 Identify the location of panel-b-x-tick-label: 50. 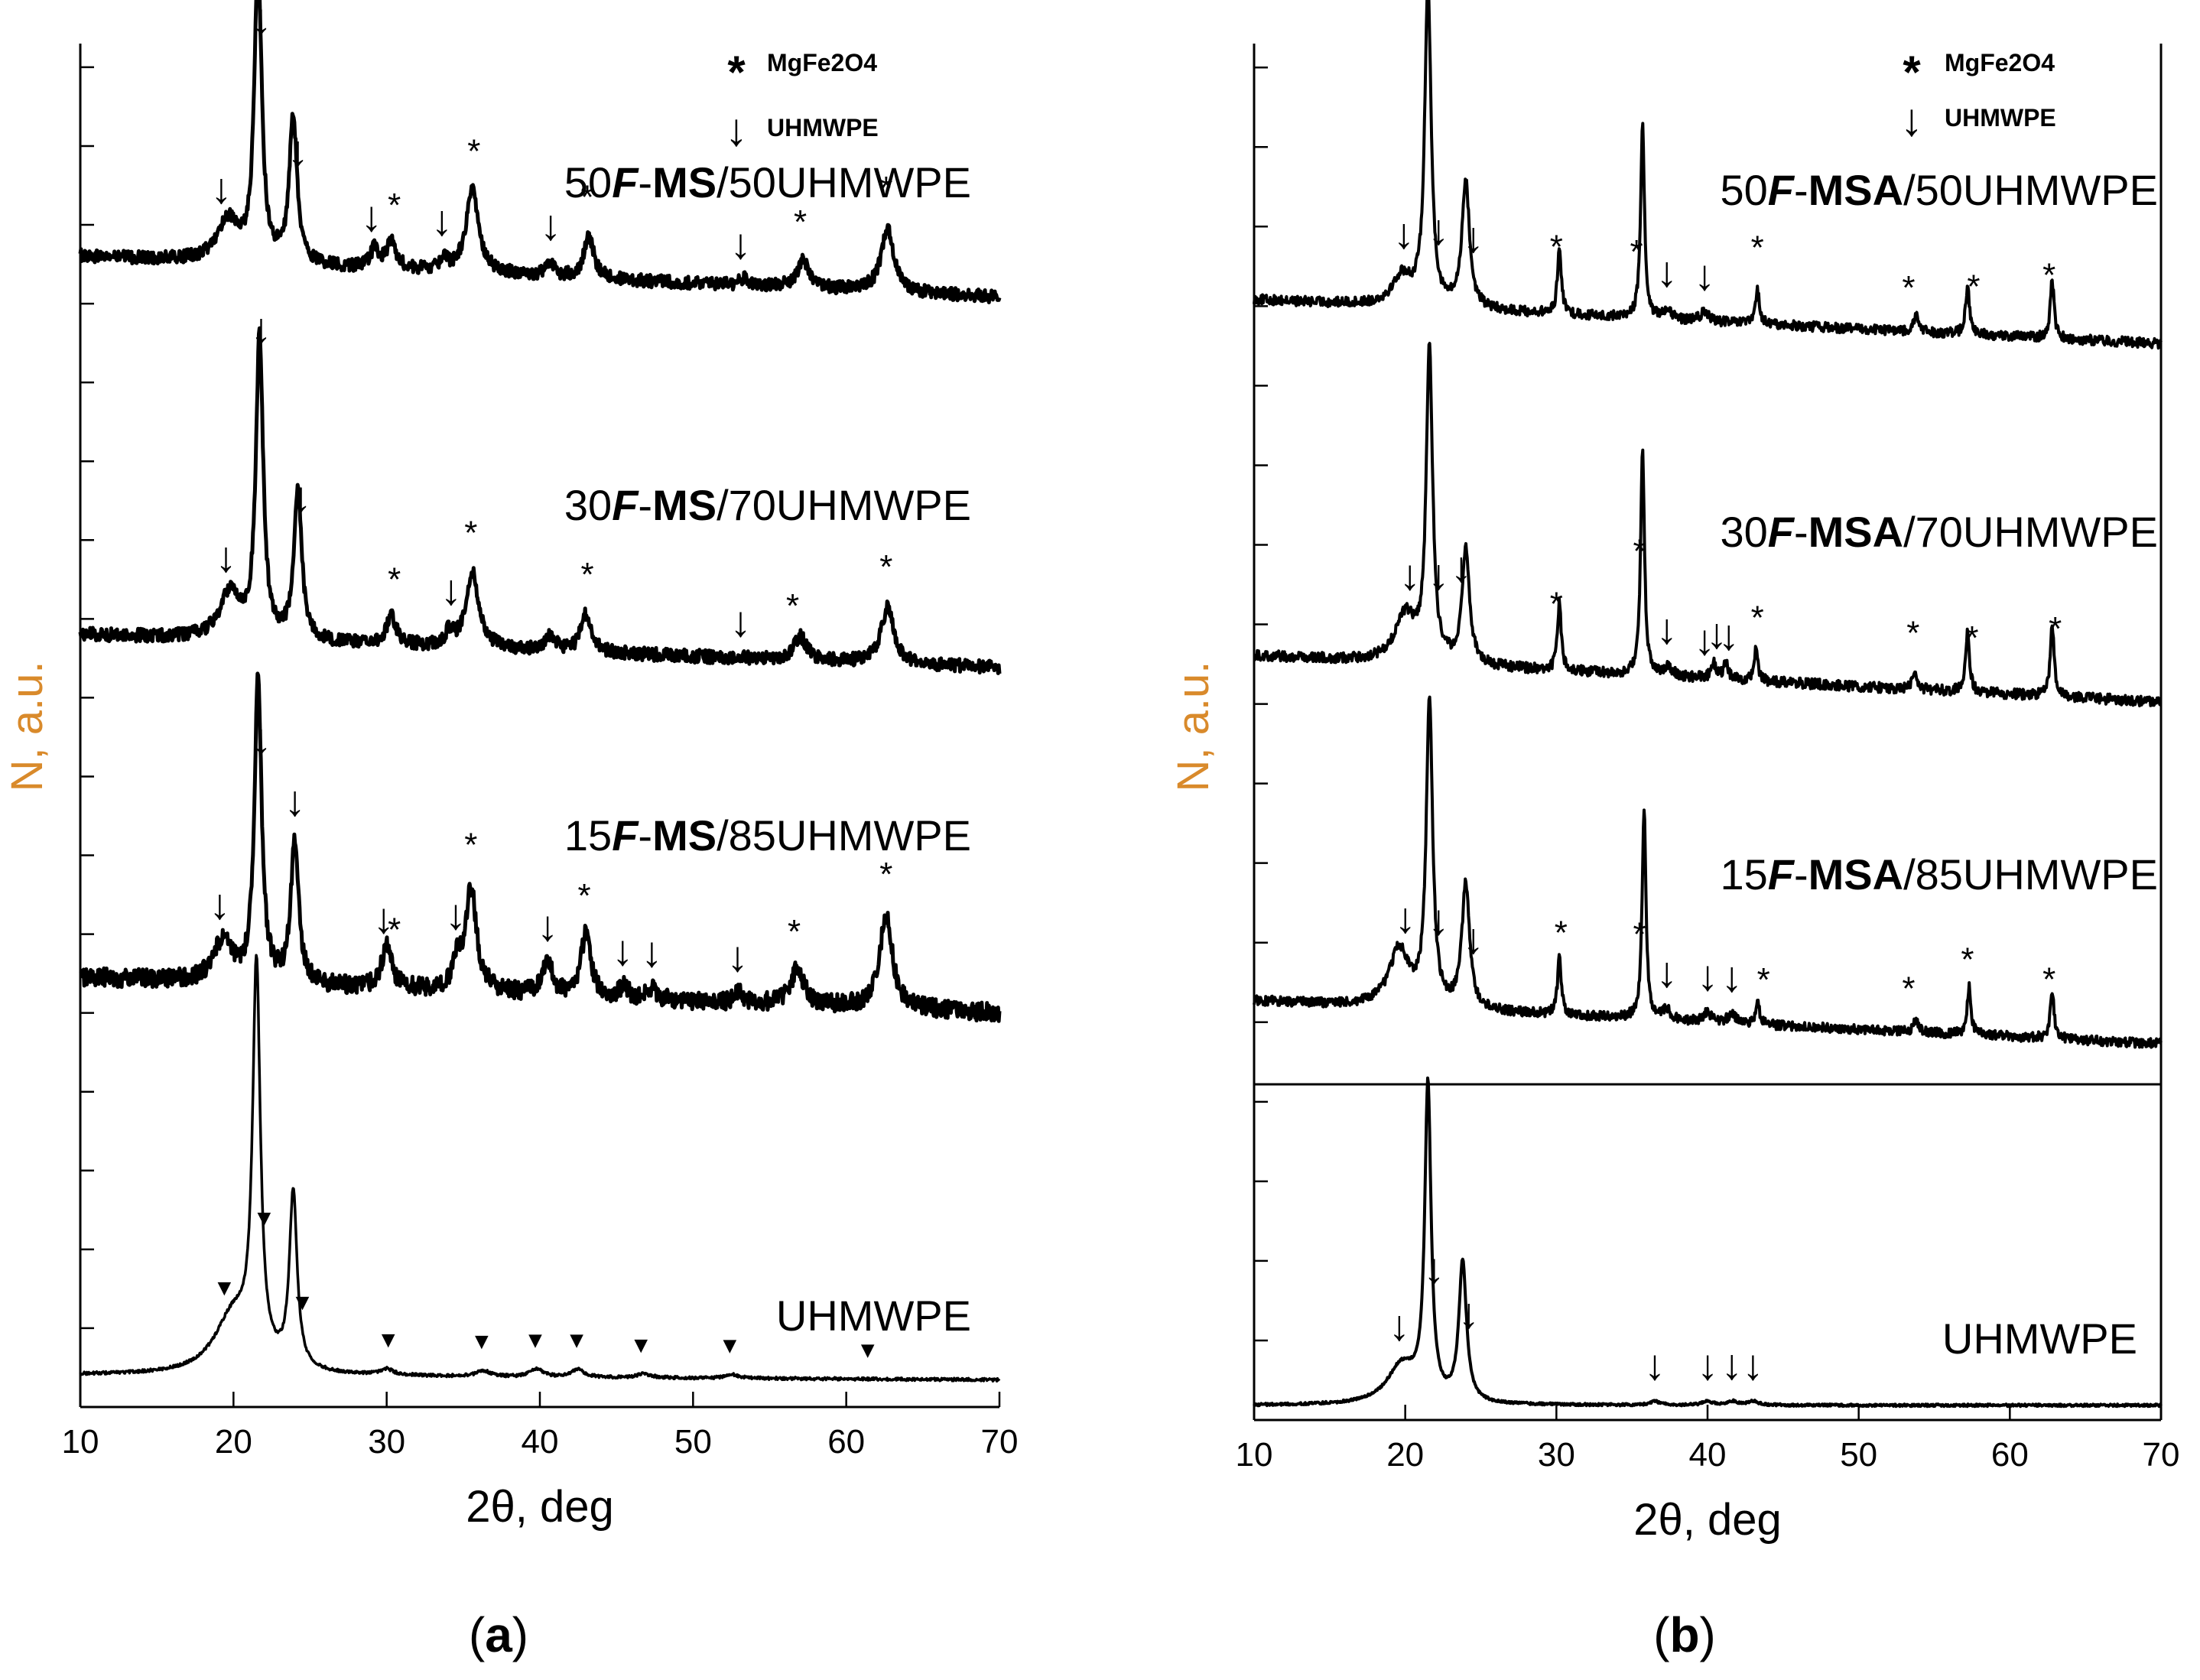
(1858, 1455).